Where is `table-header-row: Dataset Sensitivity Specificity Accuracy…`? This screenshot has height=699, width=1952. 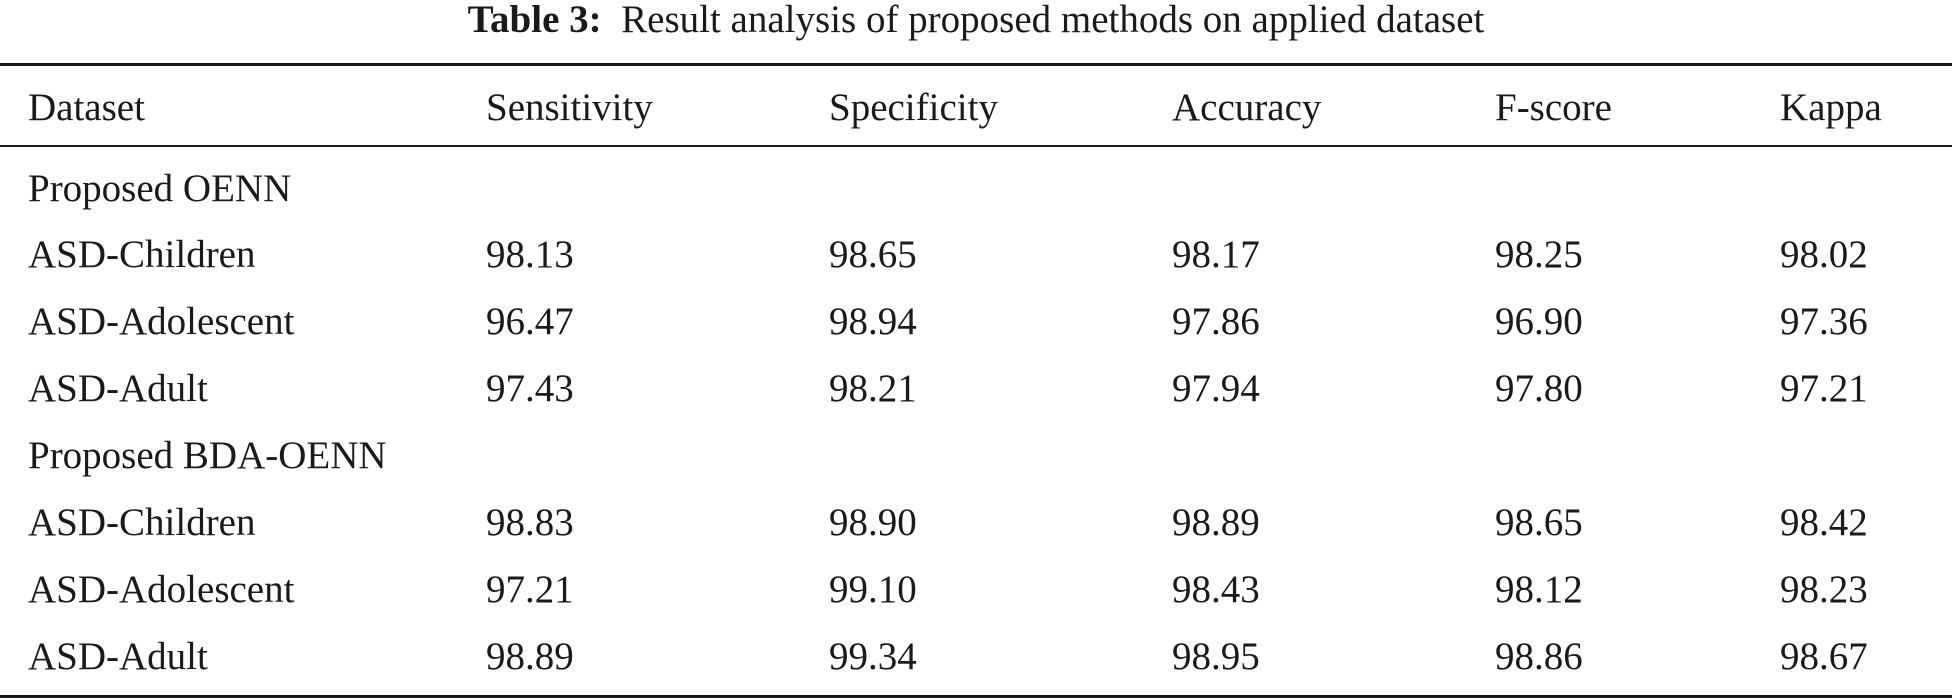 table-header-row: Dataset Sensitivity Specificity Accuracy… is located at coordinates (976, 107).